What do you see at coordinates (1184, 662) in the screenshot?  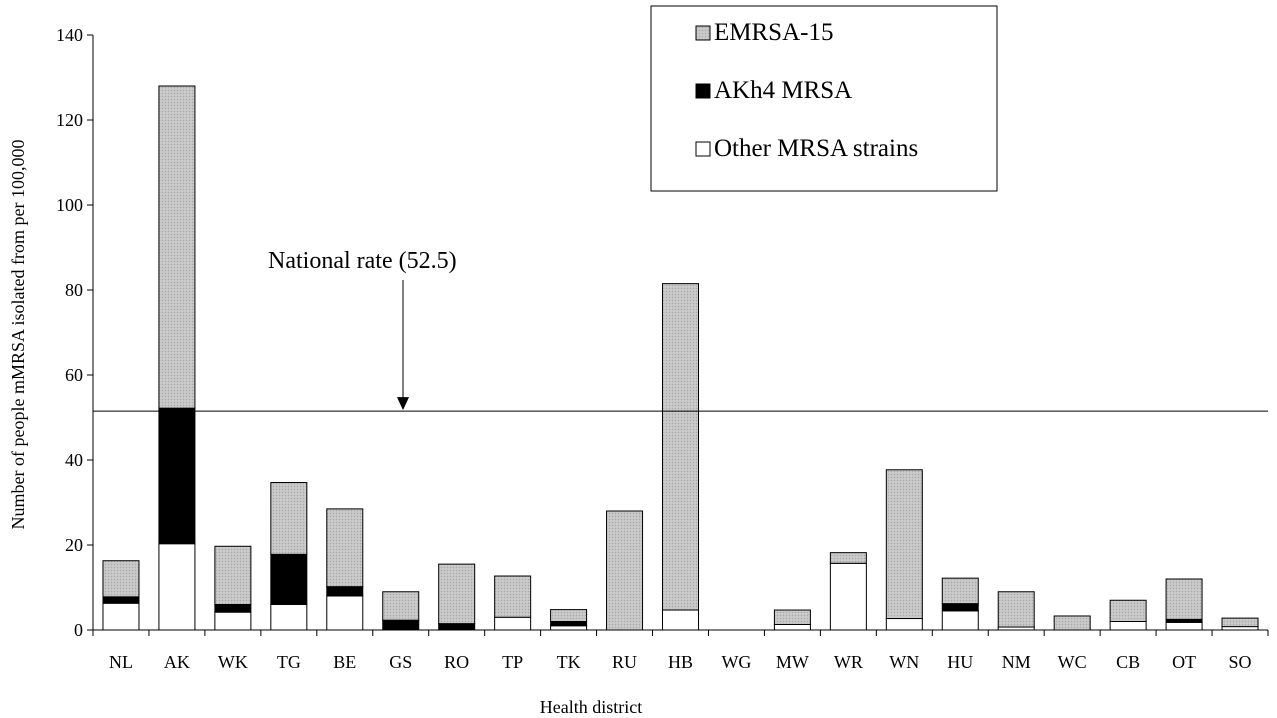 I see `x-tick-label: OT` at bounding box center [1184, 662].